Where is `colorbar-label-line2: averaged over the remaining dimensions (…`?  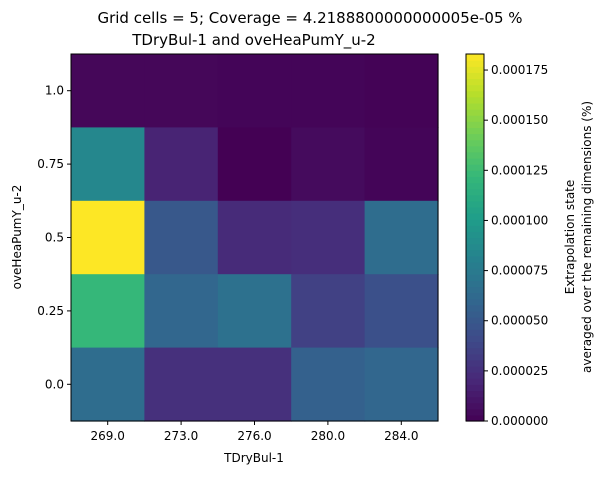
colorbar-label-line2: averaged over the remaining dimensions (… is located at coordinates (587, 237).